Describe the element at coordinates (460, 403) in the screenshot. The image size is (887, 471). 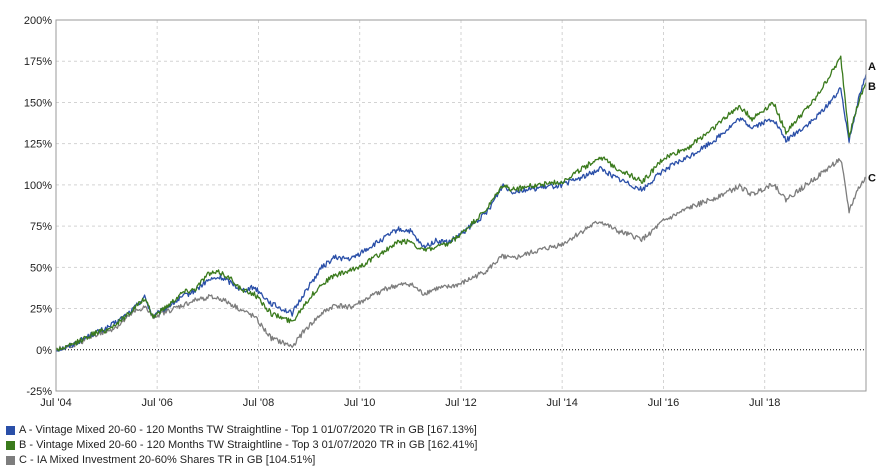
I see `x-tick-label: Jul '12` at that location.